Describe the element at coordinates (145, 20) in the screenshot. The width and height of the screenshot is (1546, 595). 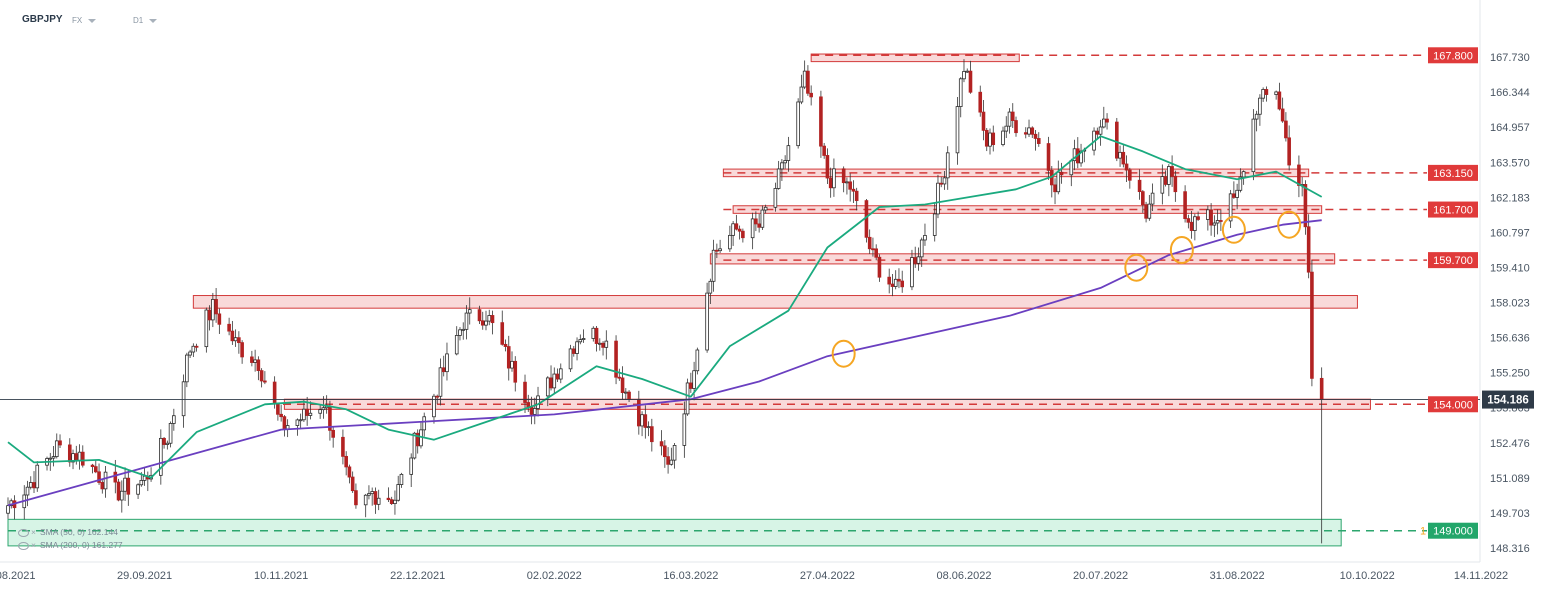
I see `interval-selector: D1` at that location.